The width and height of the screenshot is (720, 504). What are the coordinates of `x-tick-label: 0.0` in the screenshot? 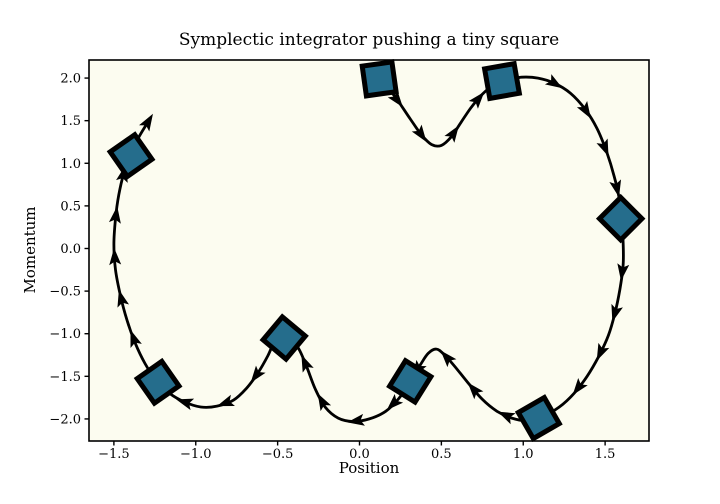 It's located at (359, 454).